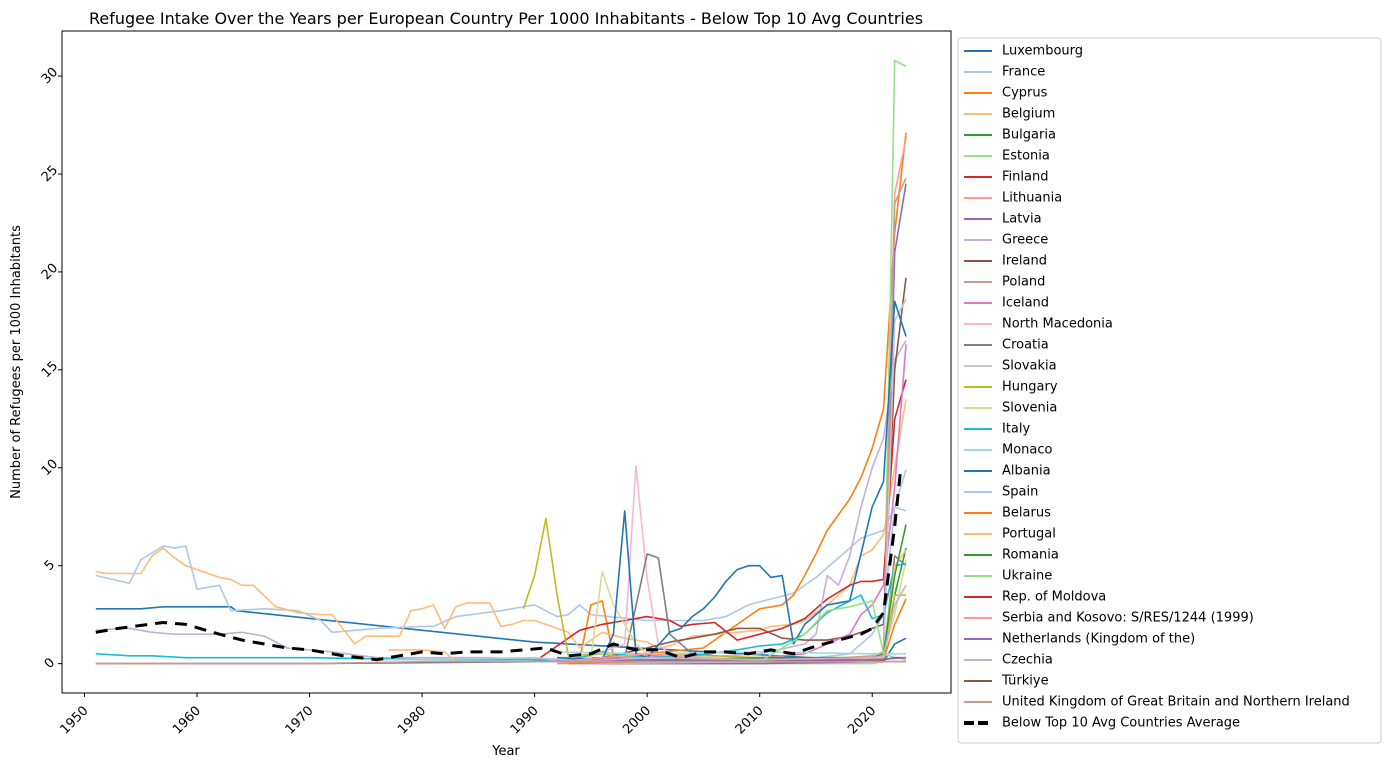 The height and width of the screenshot is (767, 1389). What do you see at coordinates (1024, 261) in the screenshot?
I see `legend-label: Ireland` at bounding box center [1024, 261].